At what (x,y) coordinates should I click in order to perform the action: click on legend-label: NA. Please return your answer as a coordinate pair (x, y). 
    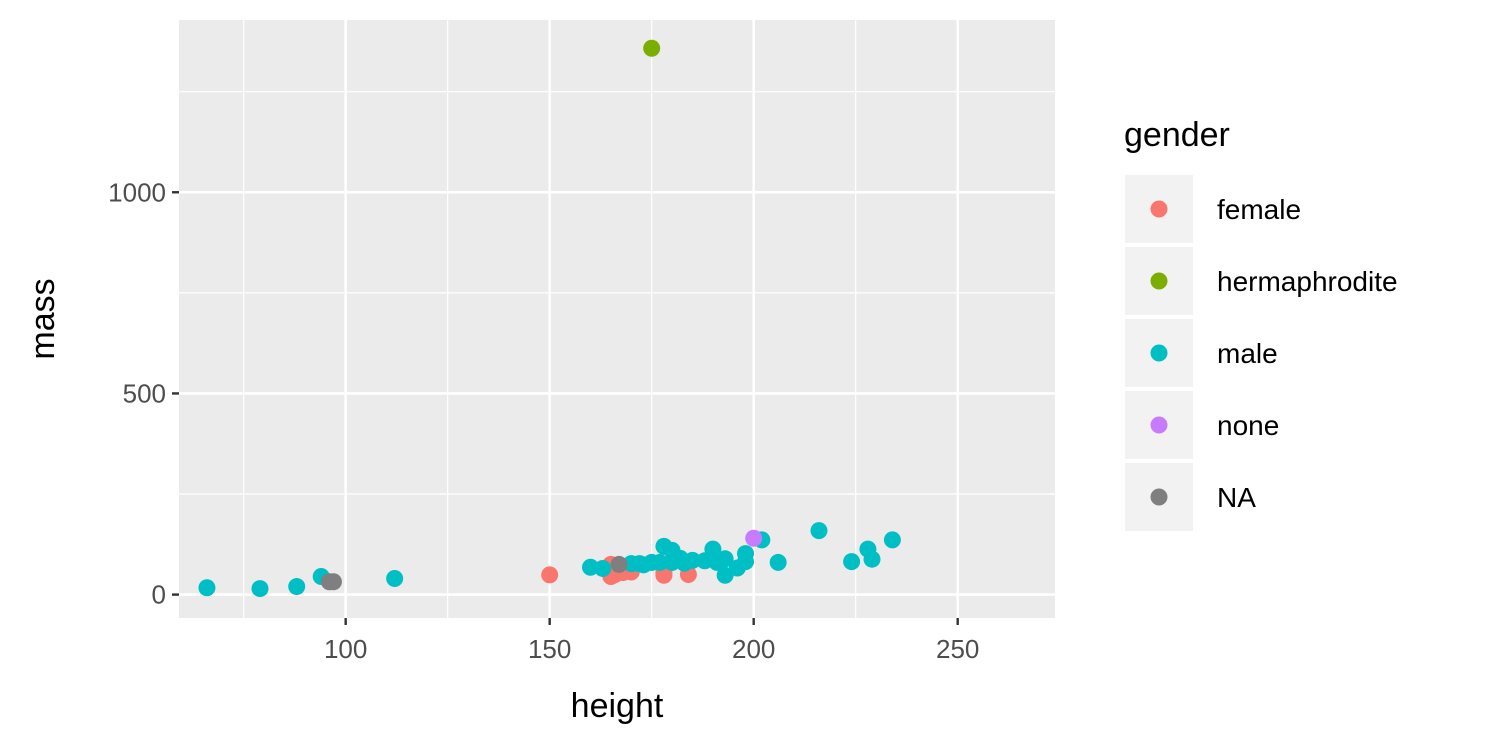
    Looking at the image, I should click on (1236, 497).